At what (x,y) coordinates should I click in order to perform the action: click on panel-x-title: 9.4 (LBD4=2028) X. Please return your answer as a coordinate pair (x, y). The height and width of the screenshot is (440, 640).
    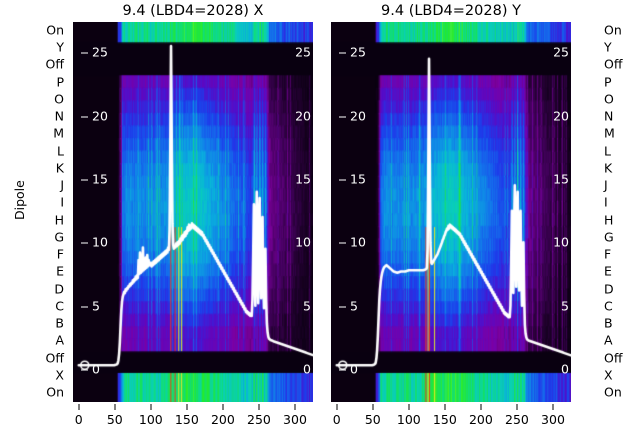
    Looking at the image, I should click on (193, 11).